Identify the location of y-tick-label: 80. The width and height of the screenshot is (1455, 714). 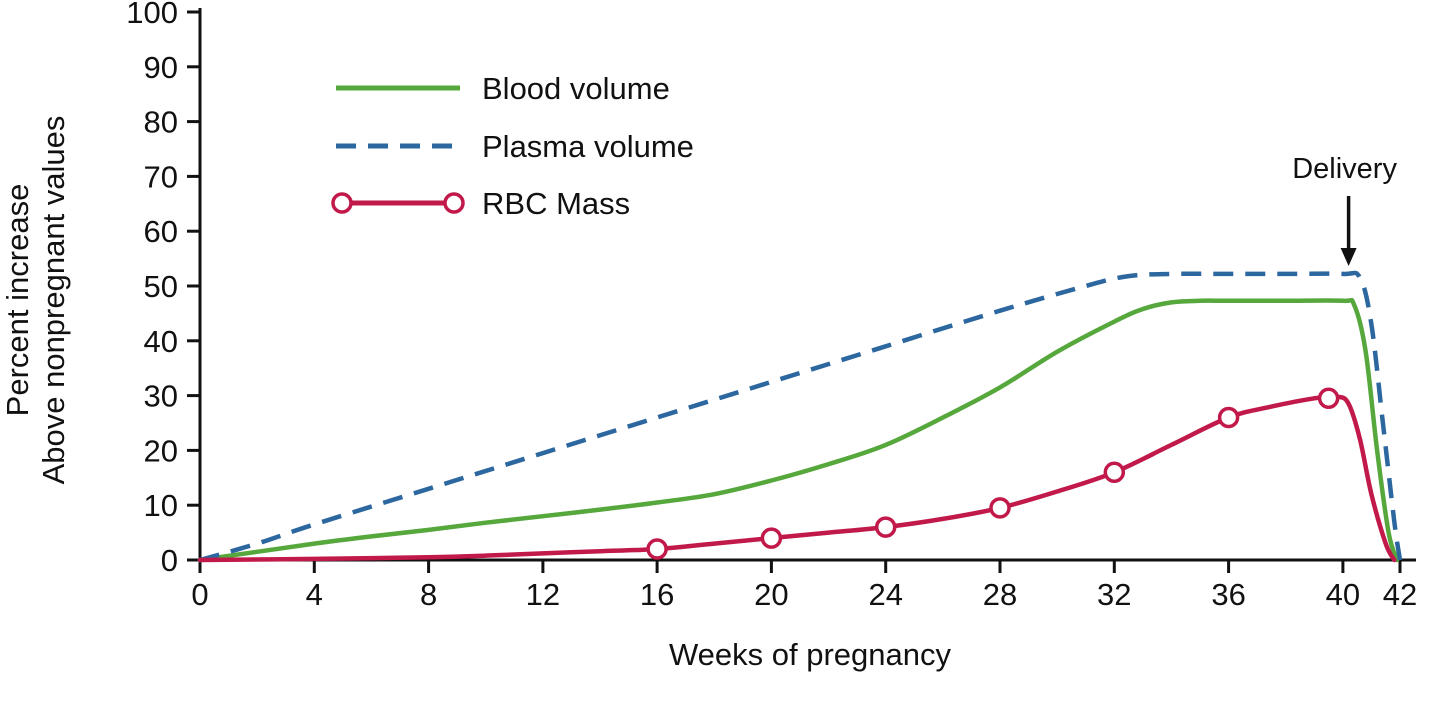
(161, 122).